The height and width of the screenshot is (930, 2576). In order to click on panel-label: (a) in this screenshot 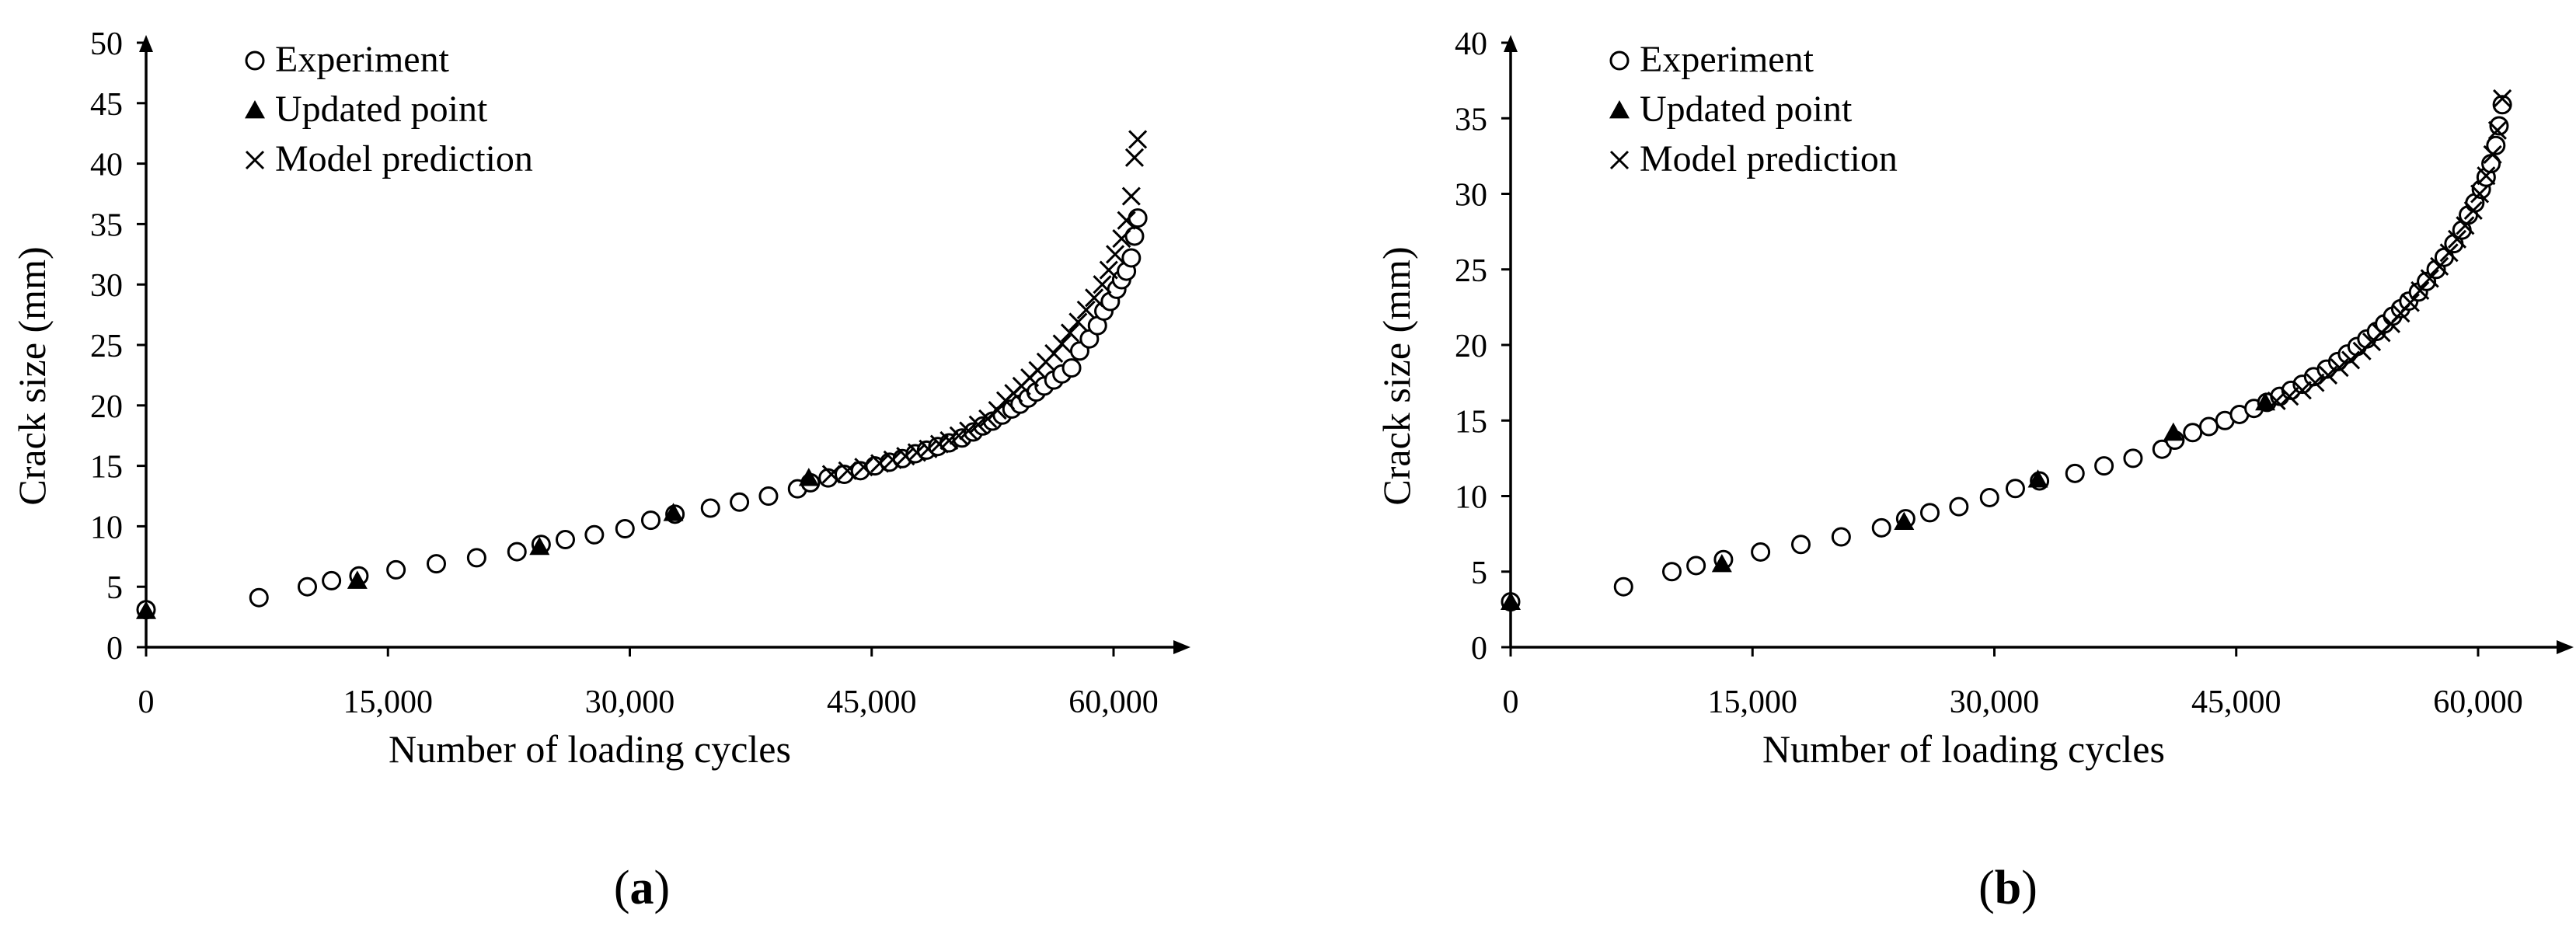, I will do `click(642, 888)`.